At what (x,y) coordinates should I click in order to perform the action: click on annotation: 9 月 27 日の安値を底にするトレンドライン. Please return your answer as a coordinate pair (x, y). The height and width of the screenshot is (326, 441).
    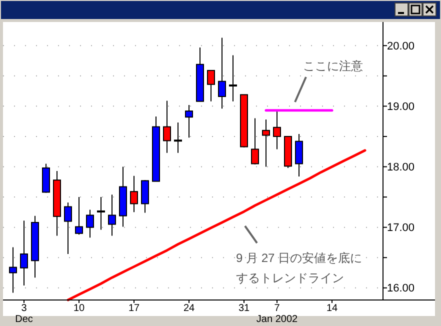
    Looking at the image, I should click on (299, 268).